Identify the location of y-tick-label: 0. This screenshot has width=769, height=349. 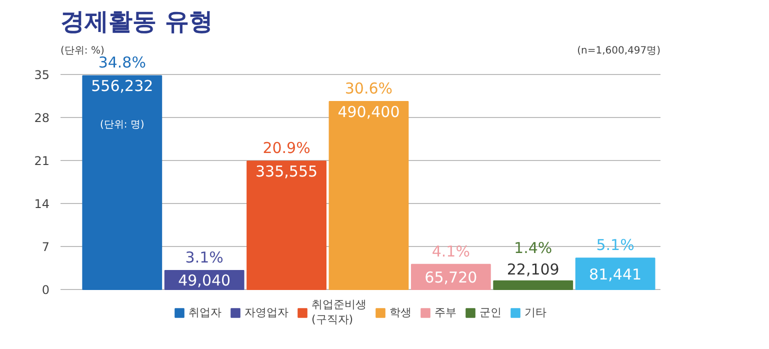
(46, 290).